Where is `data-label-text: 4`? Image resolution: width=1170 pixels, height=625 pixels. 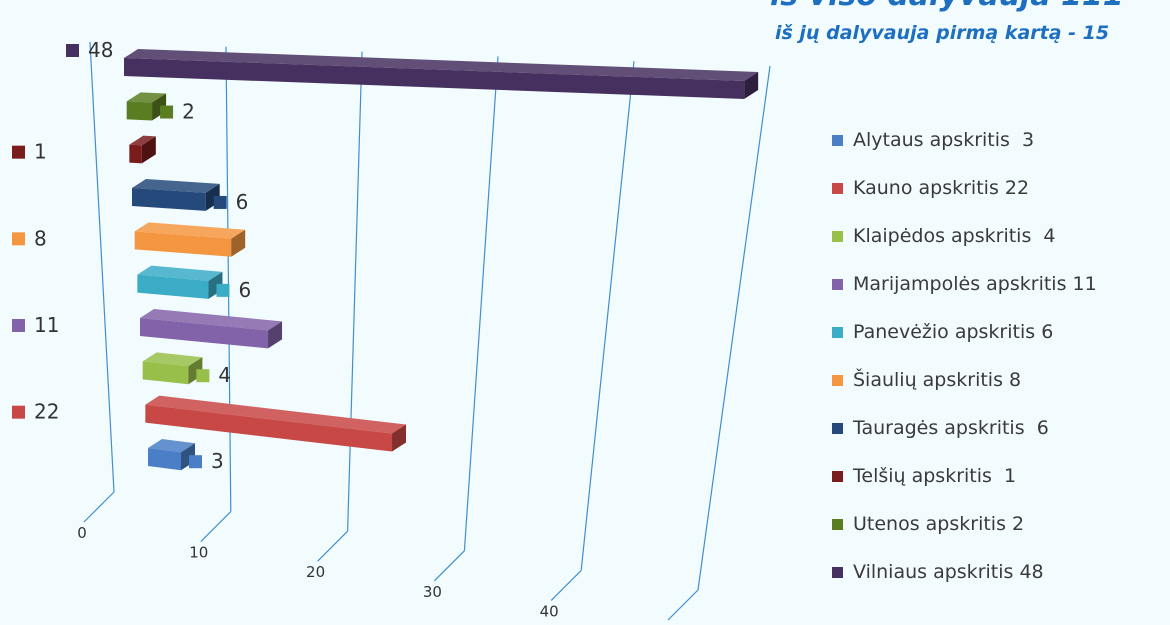 data-label-text: 4 is located at coordinates (224, 375).